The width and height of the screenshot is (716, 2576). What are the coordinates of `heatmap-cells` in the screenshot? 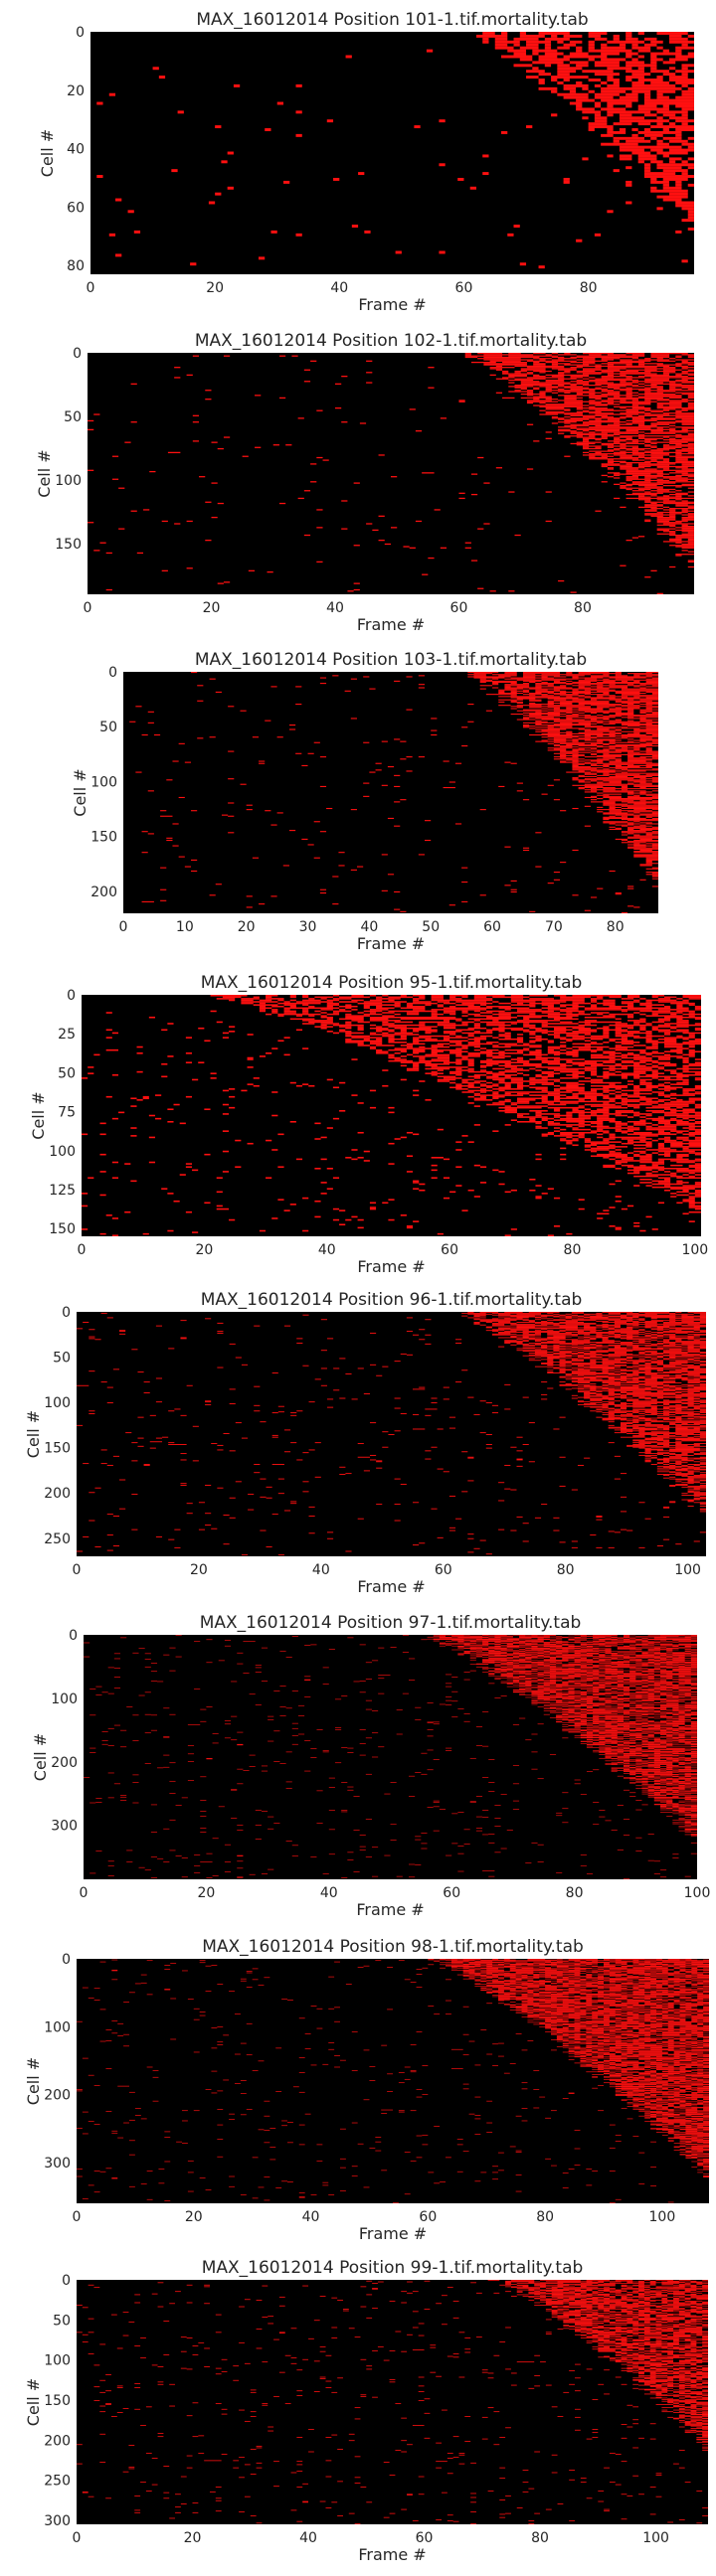 It's located at (394, 792).